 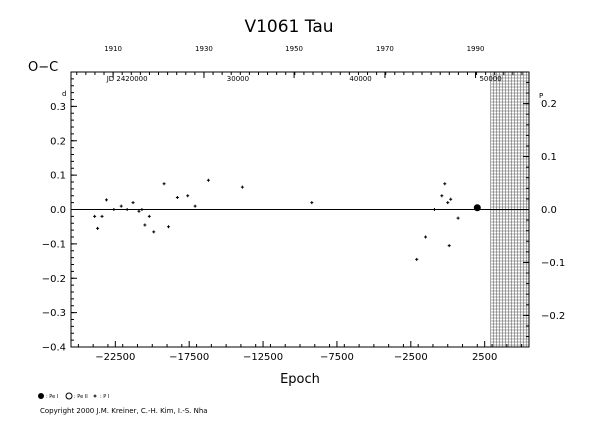 I want to click on year-label: 1910, so click(x=113, y=49).